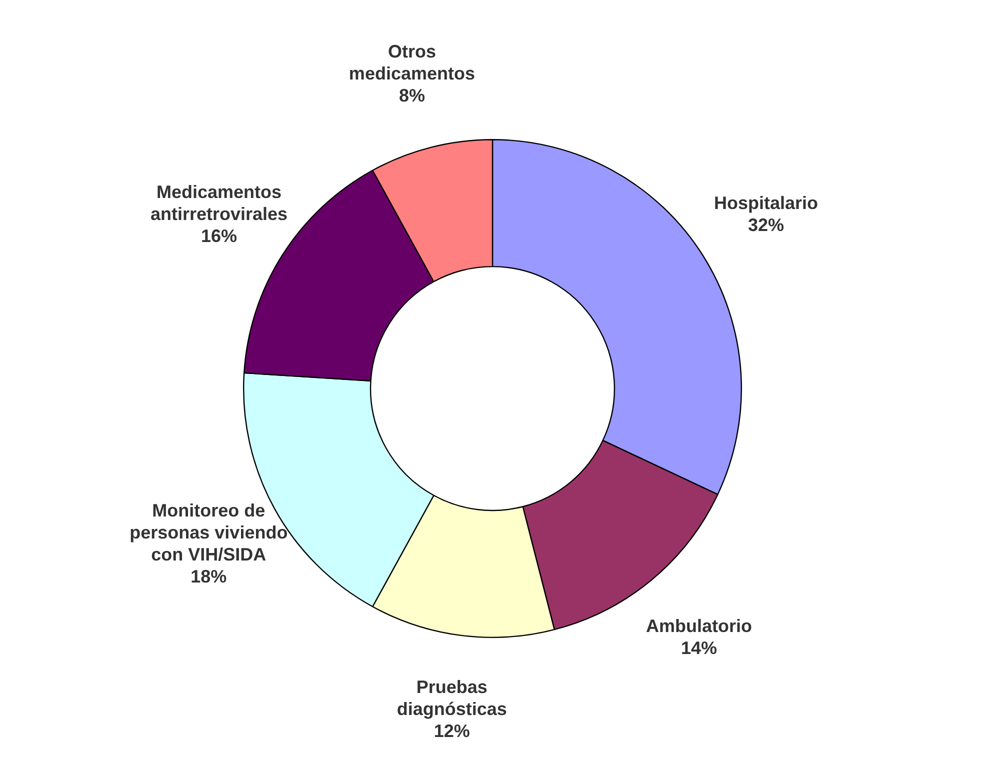  Describe the element at coordinates (766, 202) in the screenshot. I see `slice-label: Hospitalario` at that location.